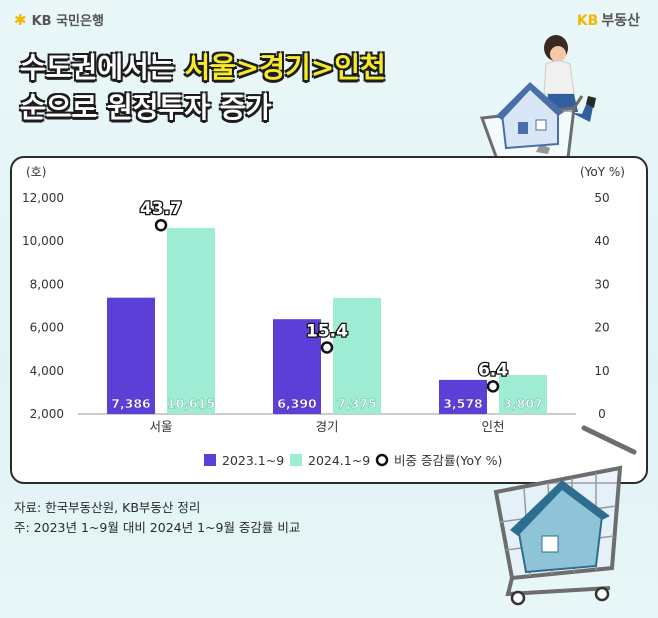 The height and width of the screenshot is (618, 658). Describe the element at coordinates (492, 426) in the screenshot. I see `category-label: 인천` at that location.